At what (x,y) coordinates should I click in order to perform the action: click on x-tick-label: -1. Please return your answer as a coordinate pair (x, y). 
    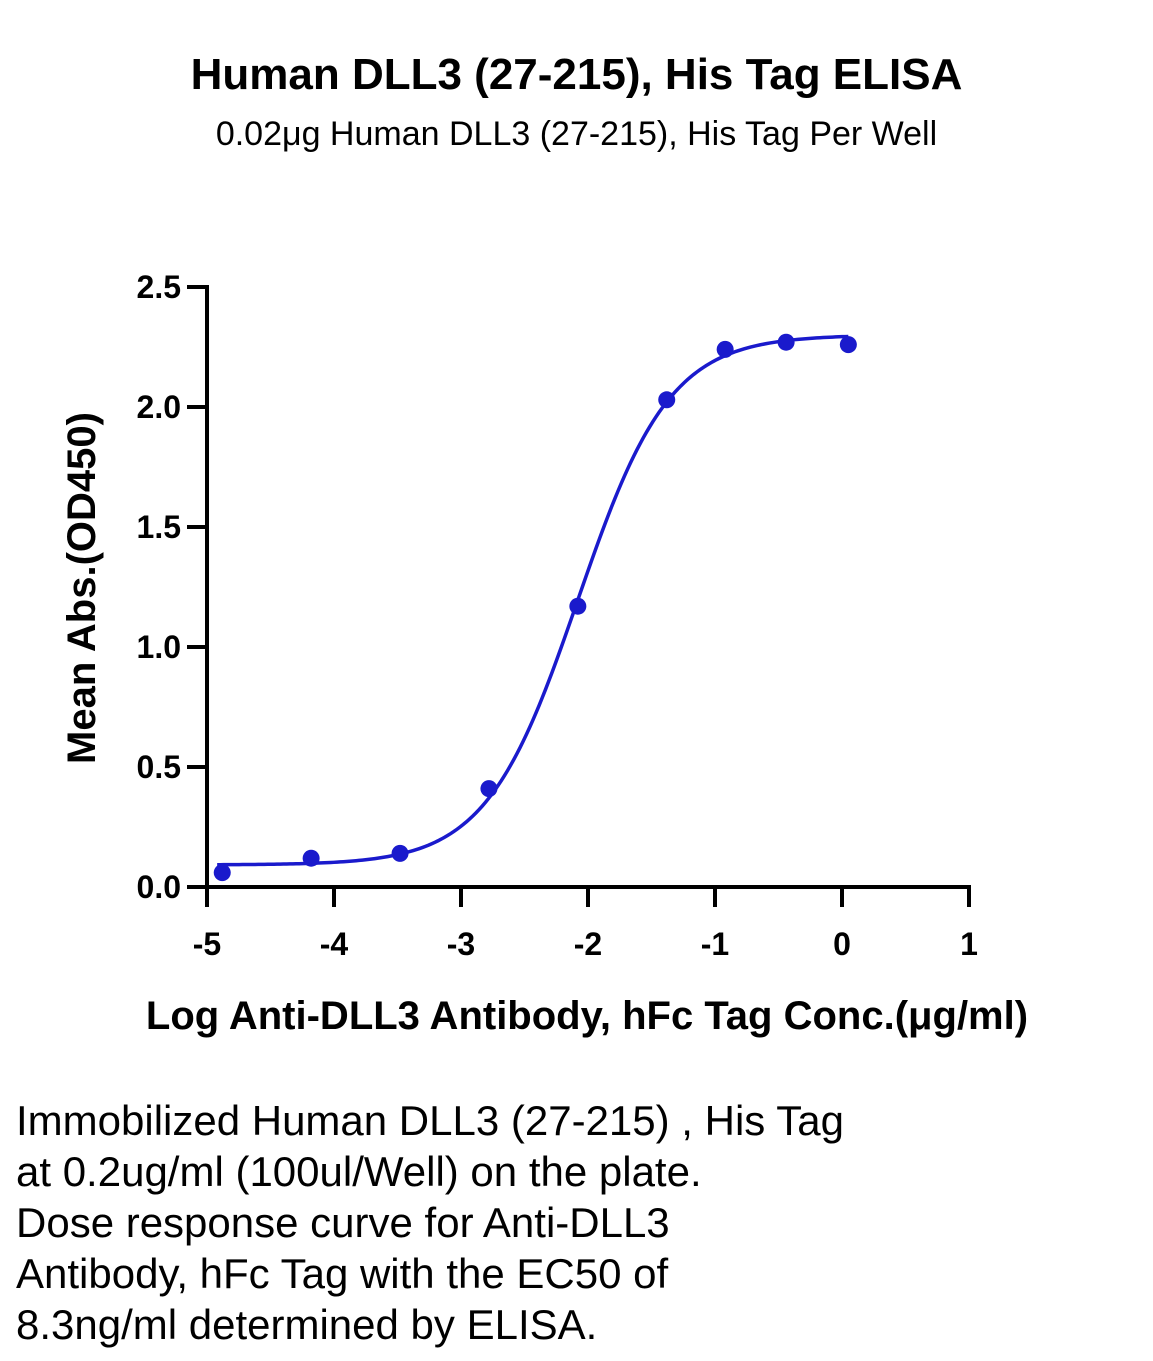
    Looking at the image, I should click on (715, 944).